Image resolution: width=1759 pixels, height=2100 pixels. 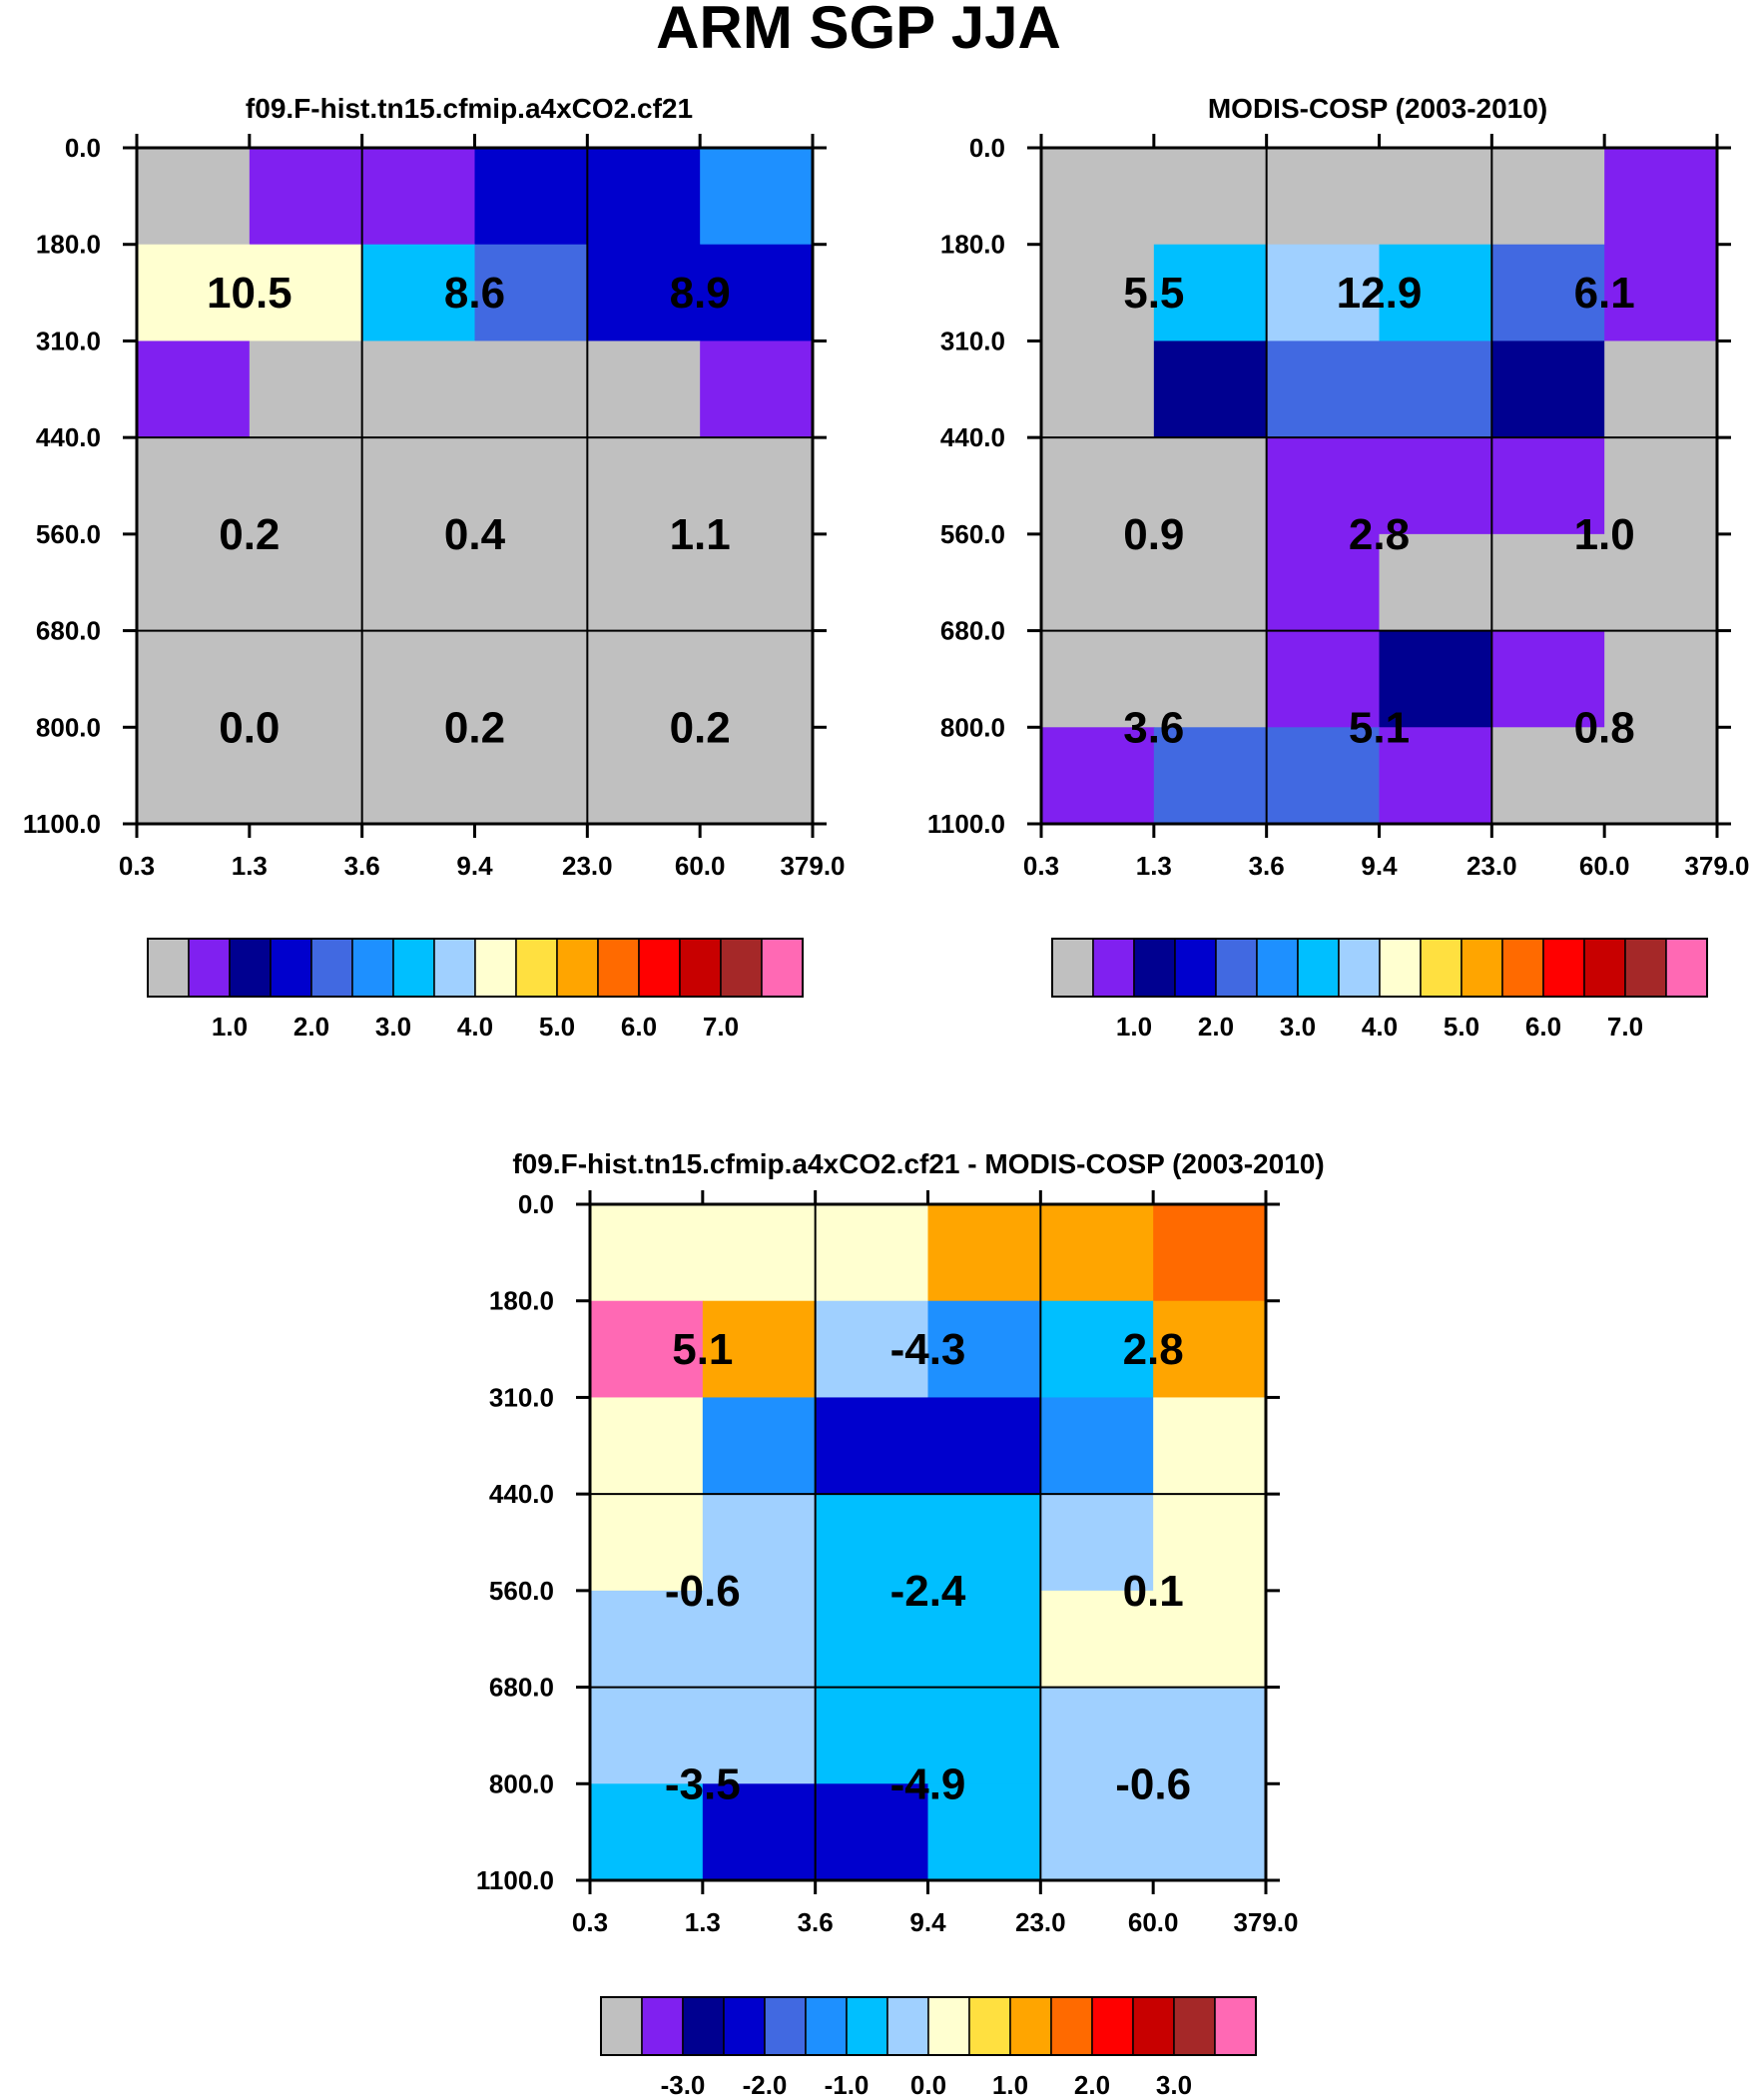 I want to click on obs-cell-r1-c4, so click(x=1548, y=293).